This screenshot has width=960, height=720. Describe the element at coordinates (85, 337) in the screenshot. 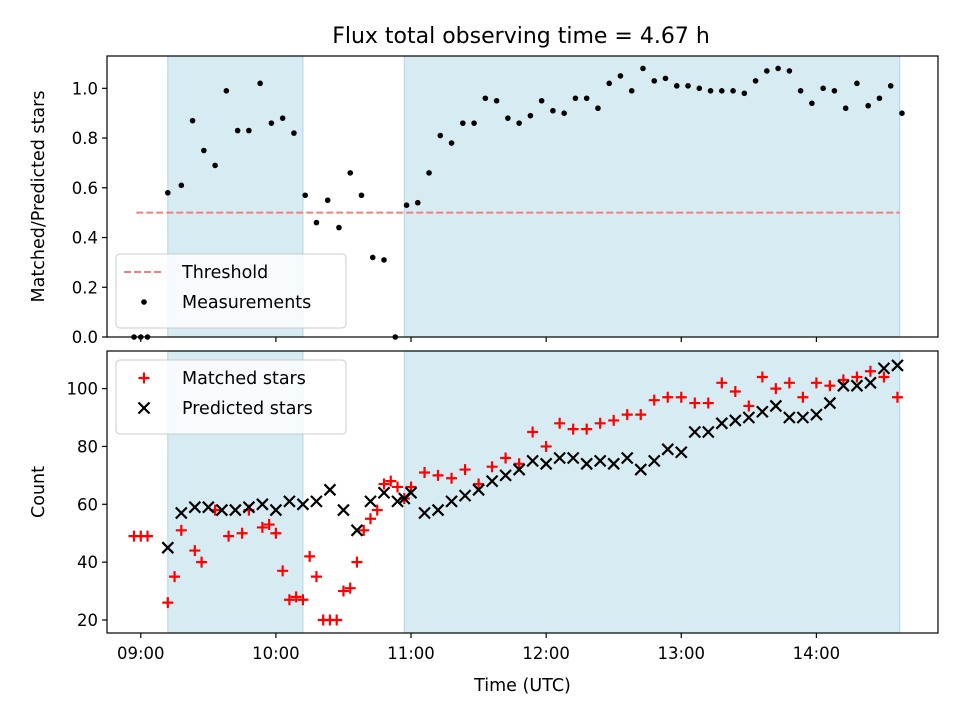

I see `y-tick-label: 0.0` at that location.